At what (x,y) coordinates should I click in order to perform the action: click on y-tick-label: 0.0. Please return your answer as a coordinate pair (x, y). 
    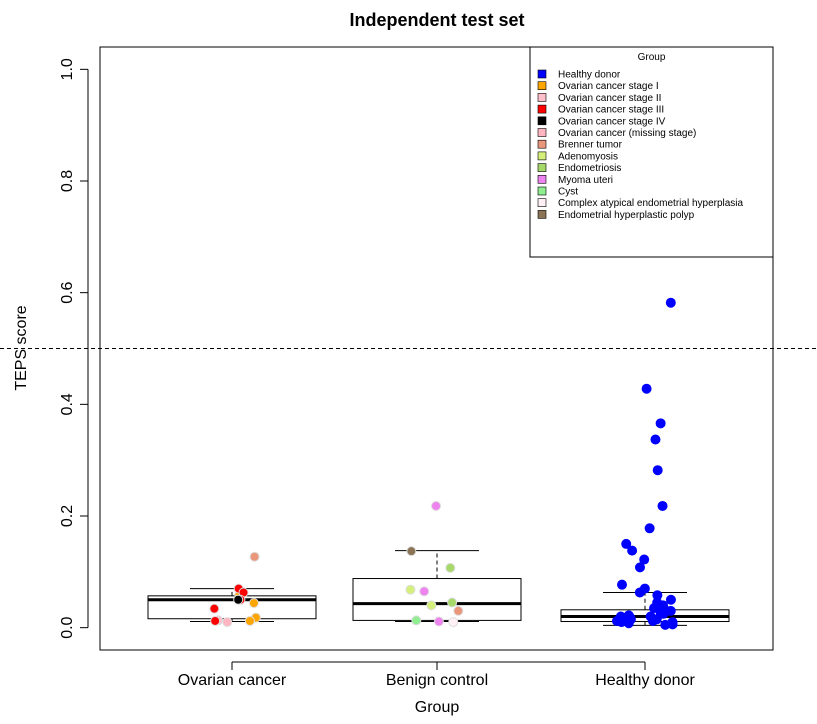
    Looking at the image, I should click on (67, 627).